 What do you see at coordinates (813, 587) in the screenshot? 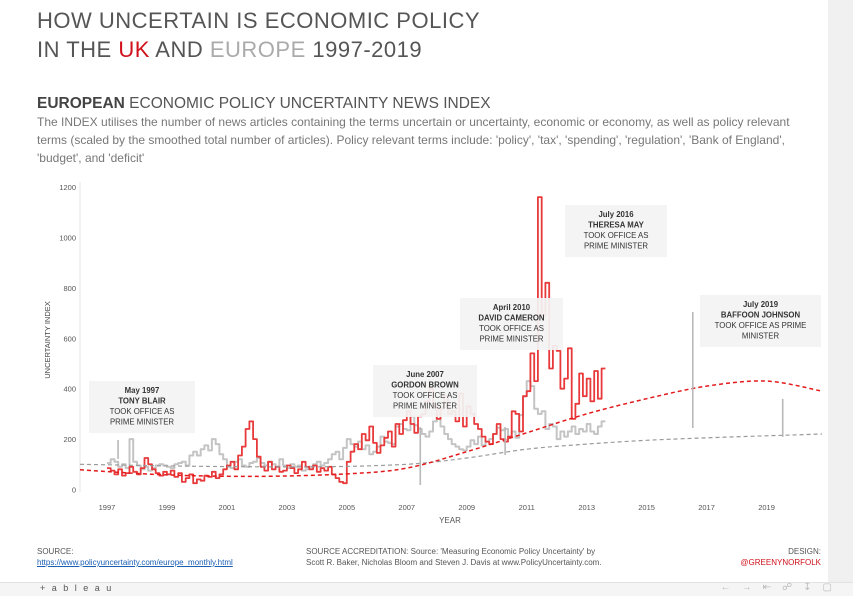
I see `download-icon: ↧` at bounding box center [813, 587].